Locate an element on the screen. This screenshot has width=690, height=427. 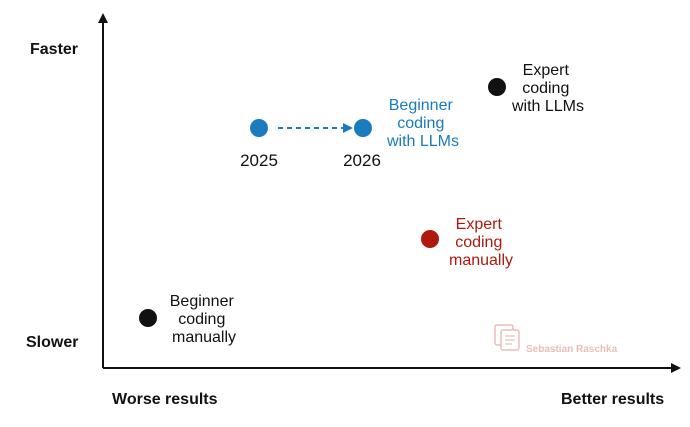
x-axis-left-label: Worse results is located at coordinates (165, 399).